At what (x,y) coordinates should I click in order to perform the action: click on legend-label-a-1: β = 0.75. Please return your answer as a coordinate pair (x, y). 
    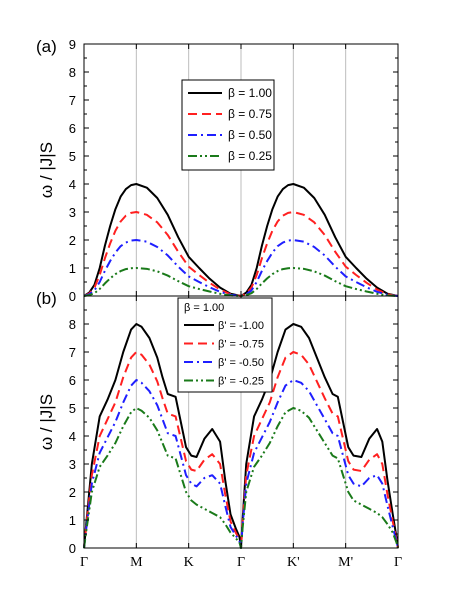
    Looking at the image, I should click on (250, 114).